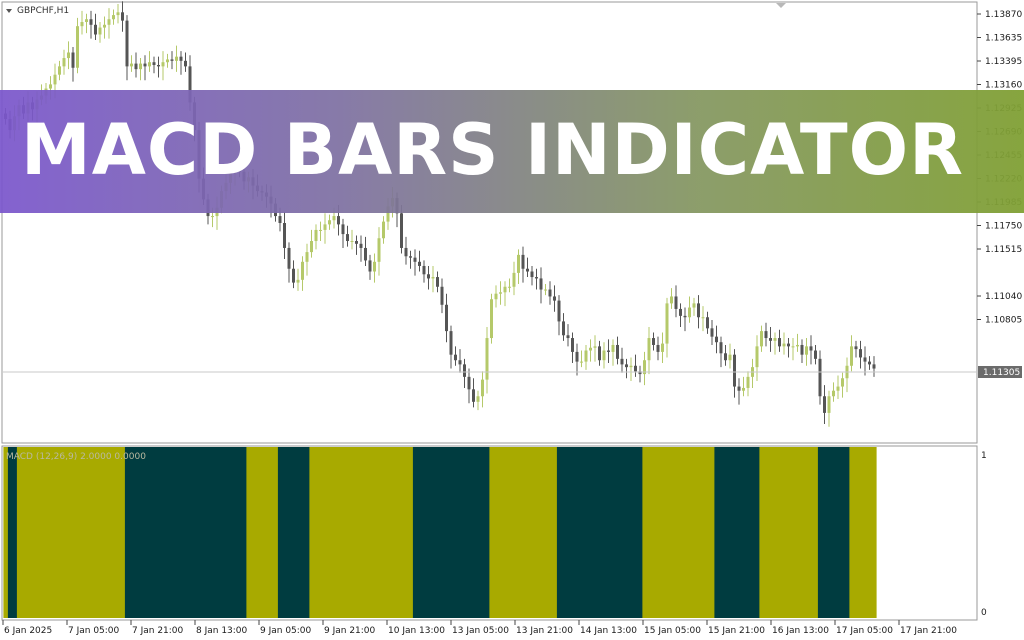  I want to click on symbol-menu-icon, so click(9, 11).